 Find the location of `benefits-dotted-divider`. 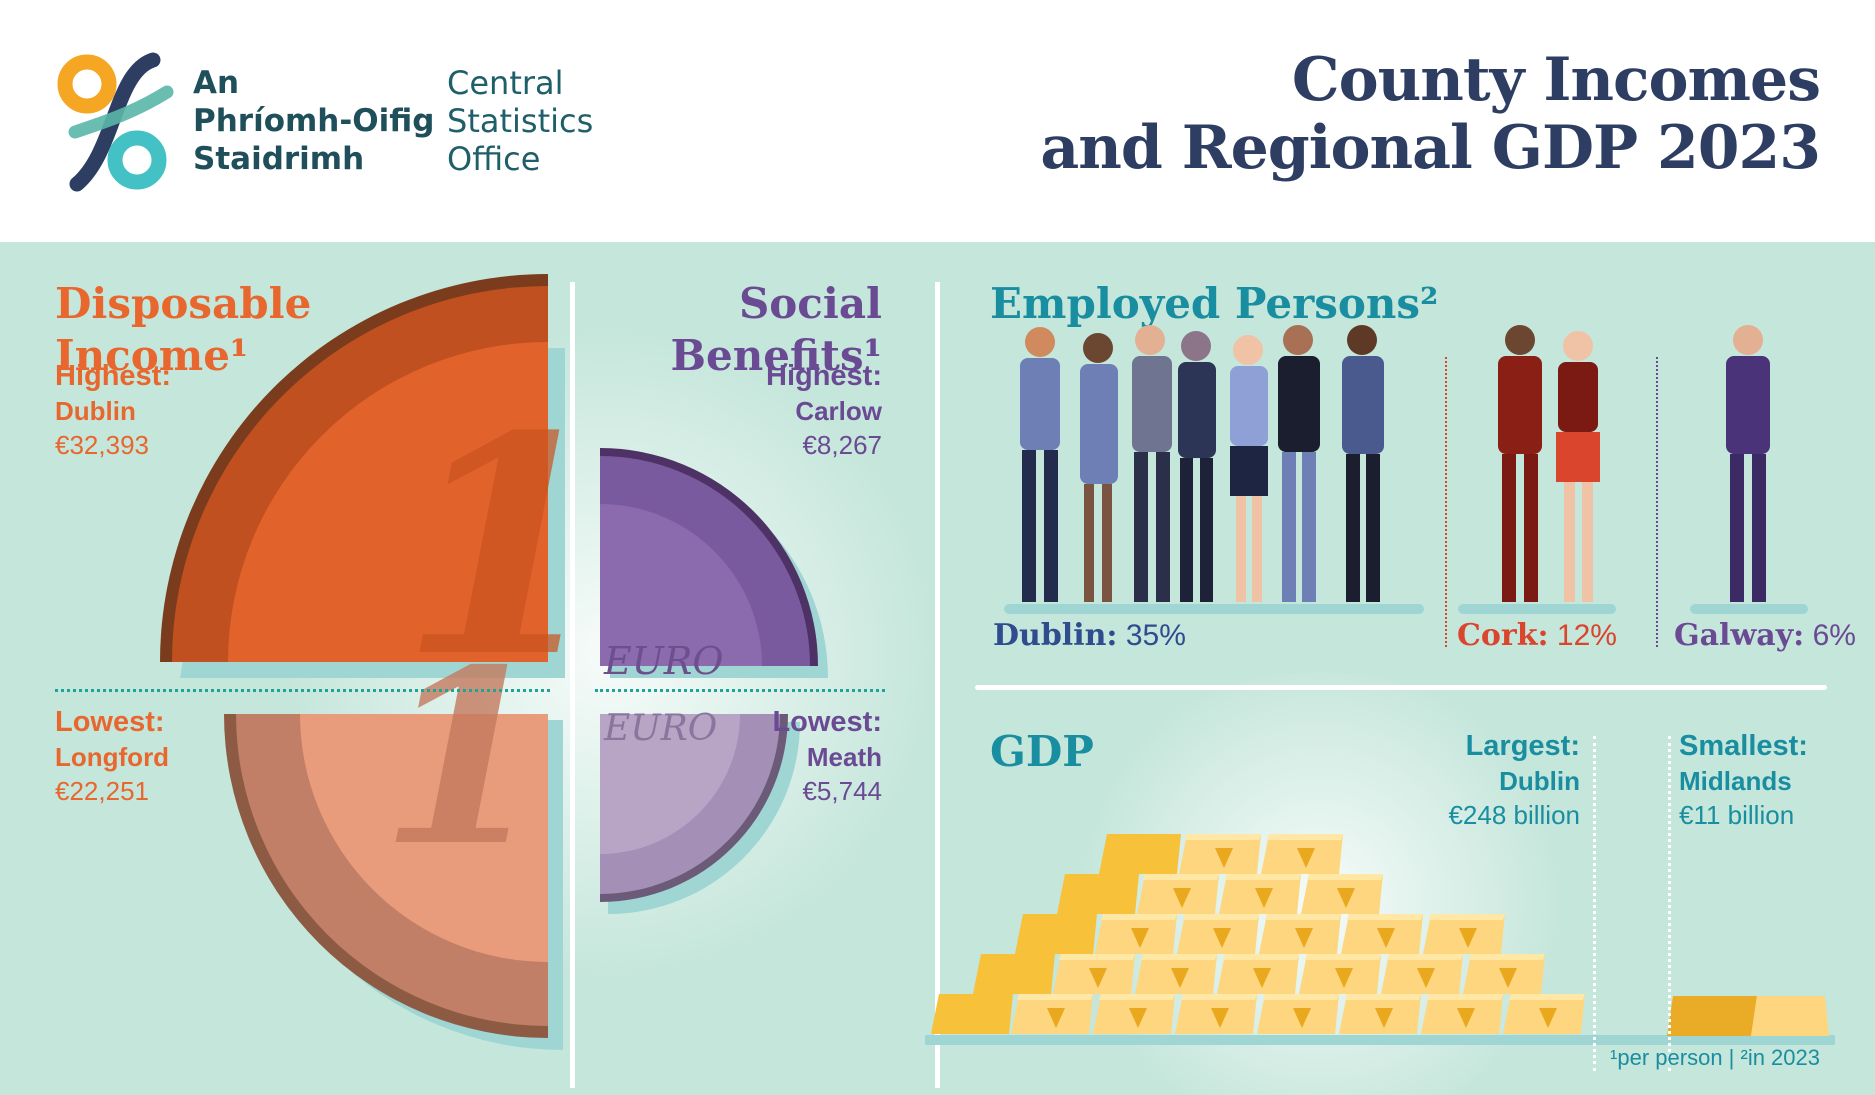

benefits-dotted-divider is located at coordinates (740, 690).